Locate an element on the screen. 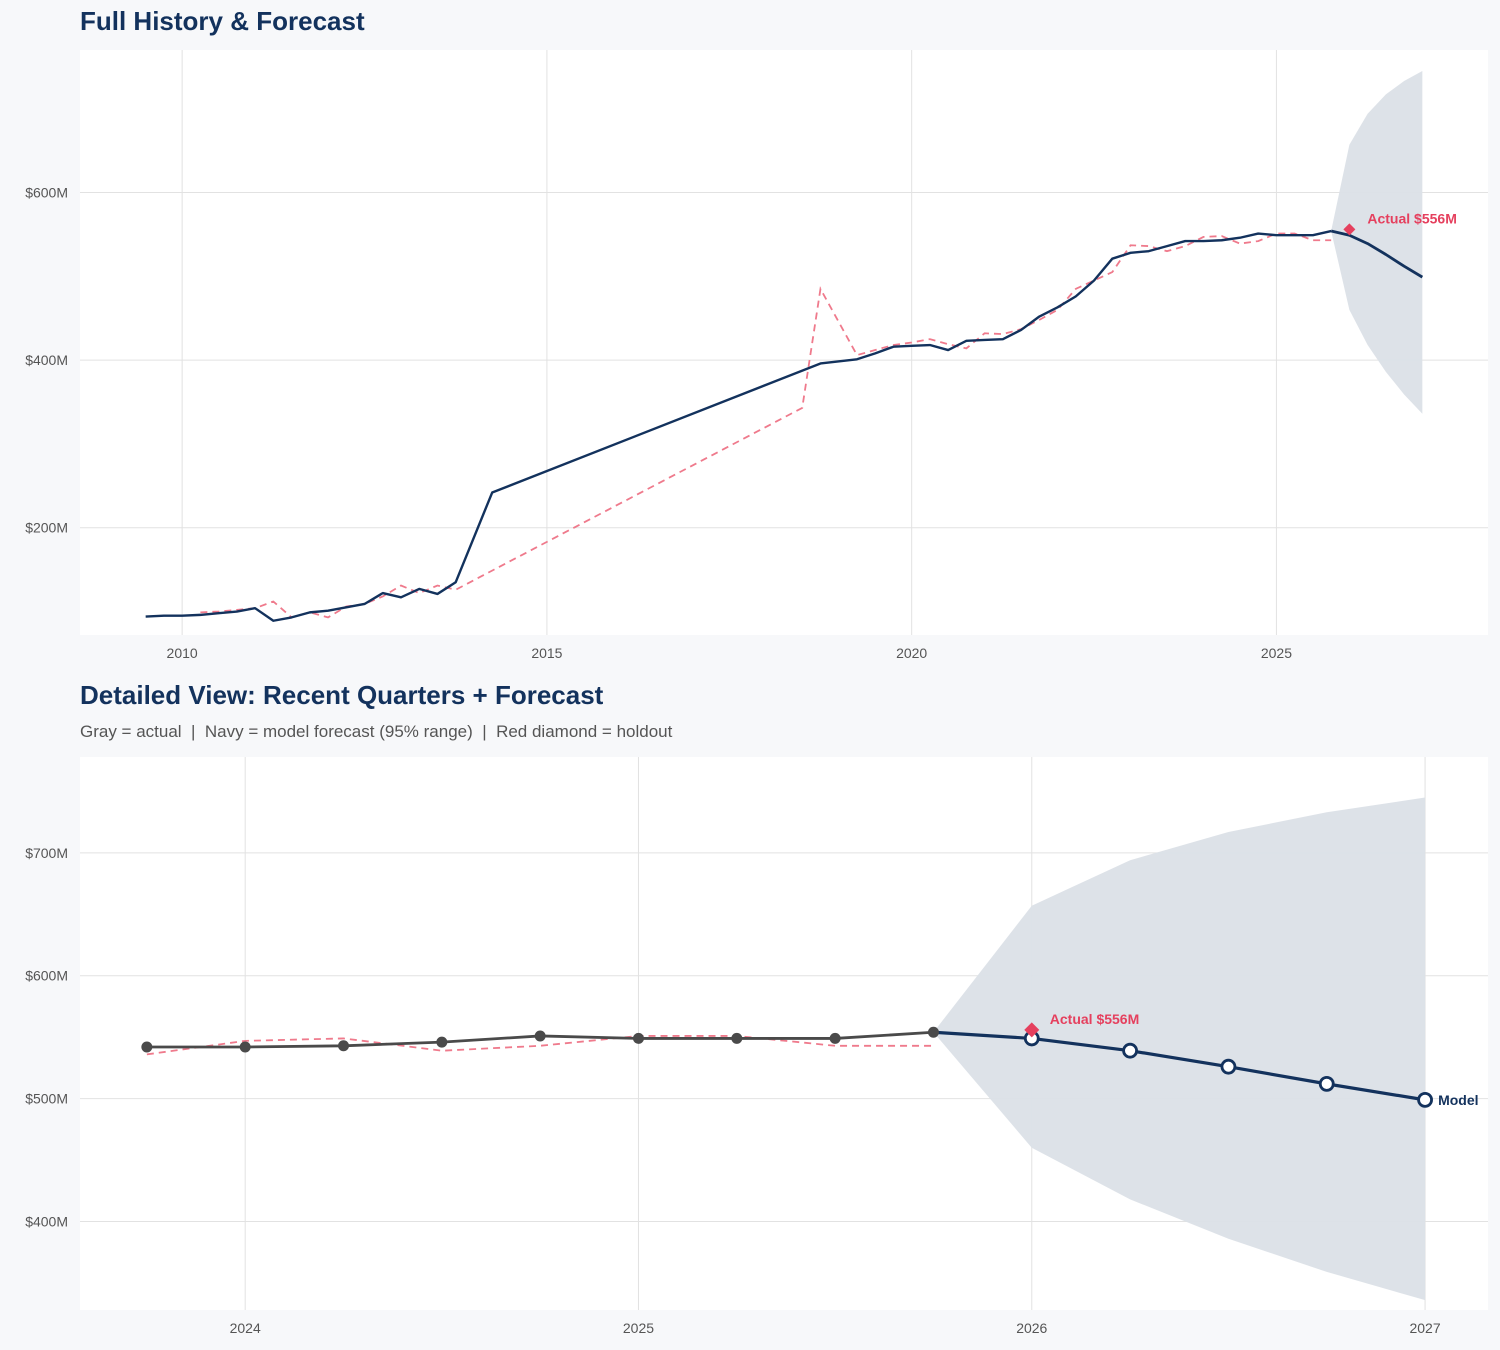 This screenshot has width=1500, height=1350. bottom-y-tick-label: $700M is located at coordinates (46, 853).